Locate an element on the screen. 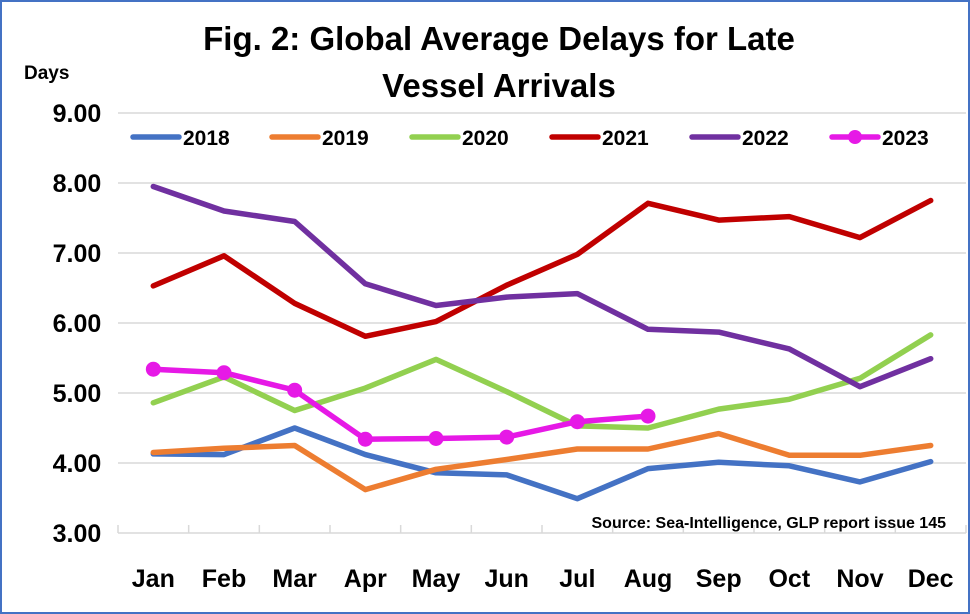 The image size is (970, 614). y-tick-label: 8.00 is located at coordinates (77, 184).